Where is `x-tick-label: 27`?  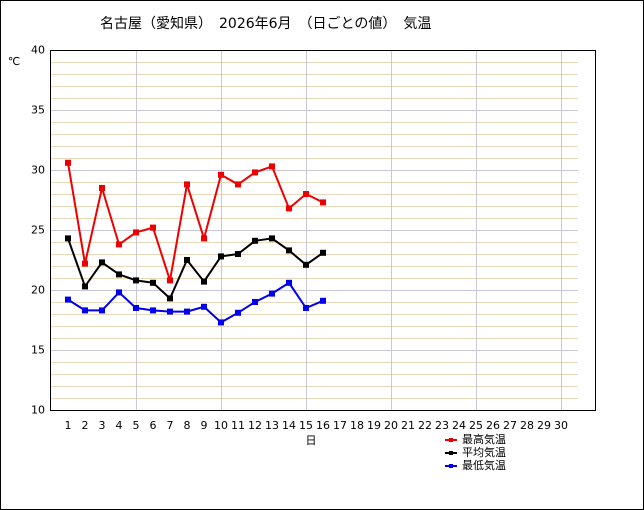
x-tick-label: 27 is located at coordinates (510, 425).